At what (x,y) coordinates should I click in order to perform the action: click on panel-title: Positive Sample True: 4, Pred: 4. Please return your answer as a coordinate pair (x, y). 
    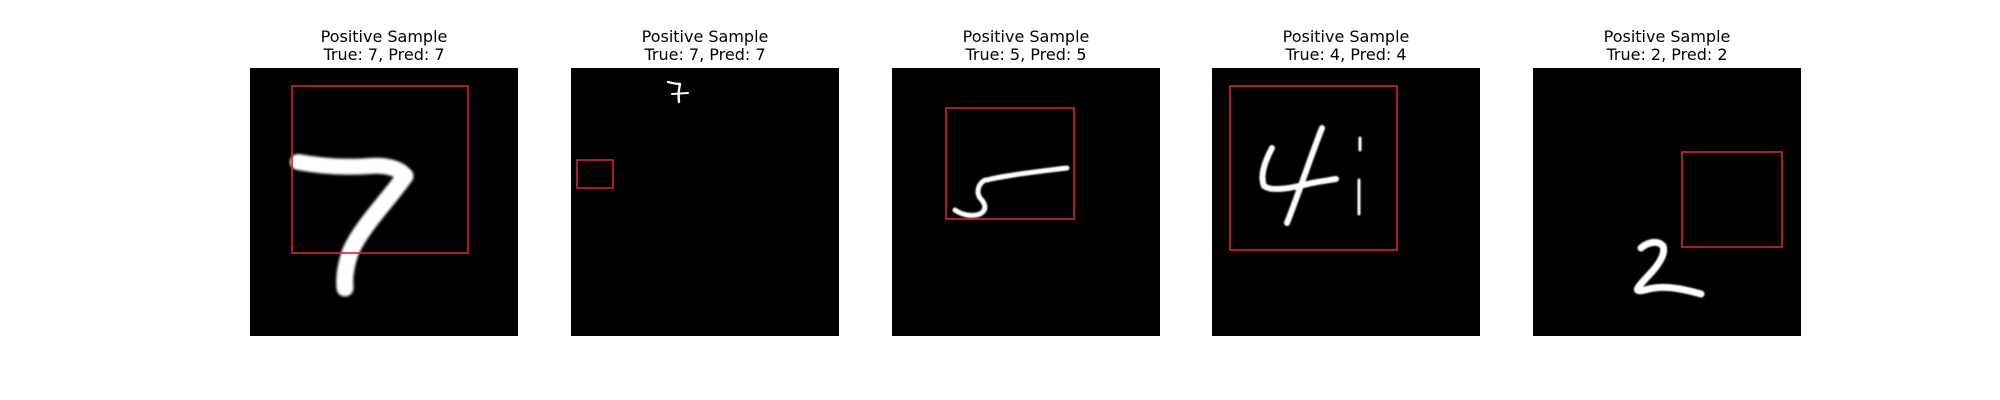
    Looking at the image, I should click on (1346, 46).